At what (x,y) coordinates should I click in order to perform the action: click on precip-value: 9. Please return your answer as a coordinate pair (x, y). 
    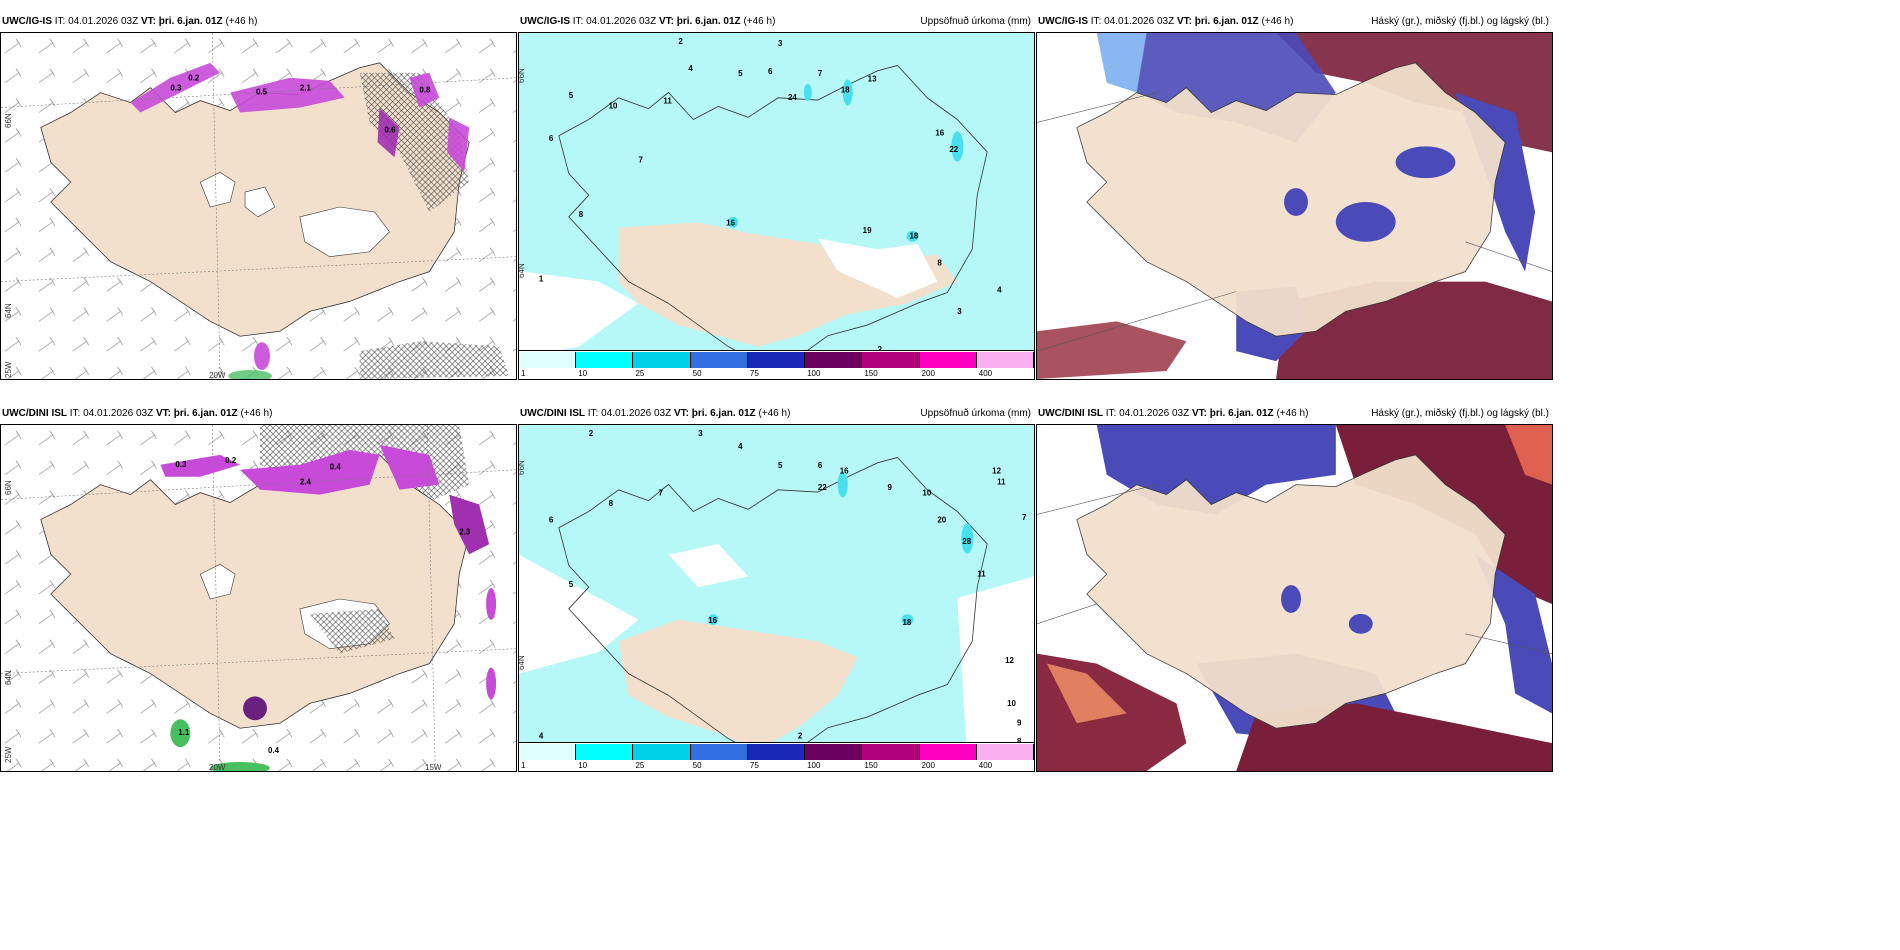
    Looking at the image, I should click on (890, 487).